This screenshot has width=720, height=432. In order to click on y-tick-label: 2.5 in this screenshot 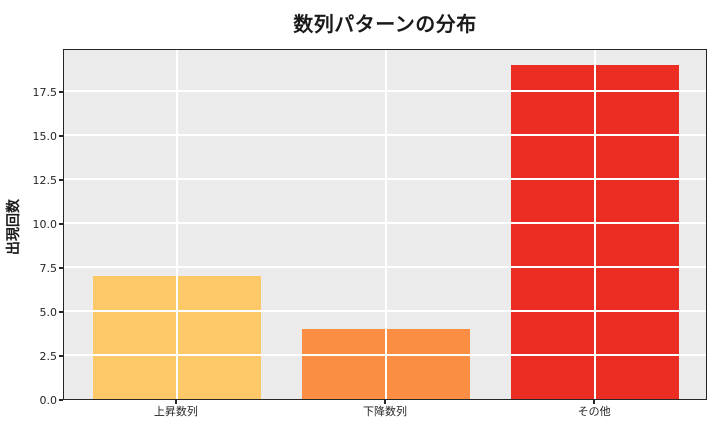, I will do `click(48, 356)`.